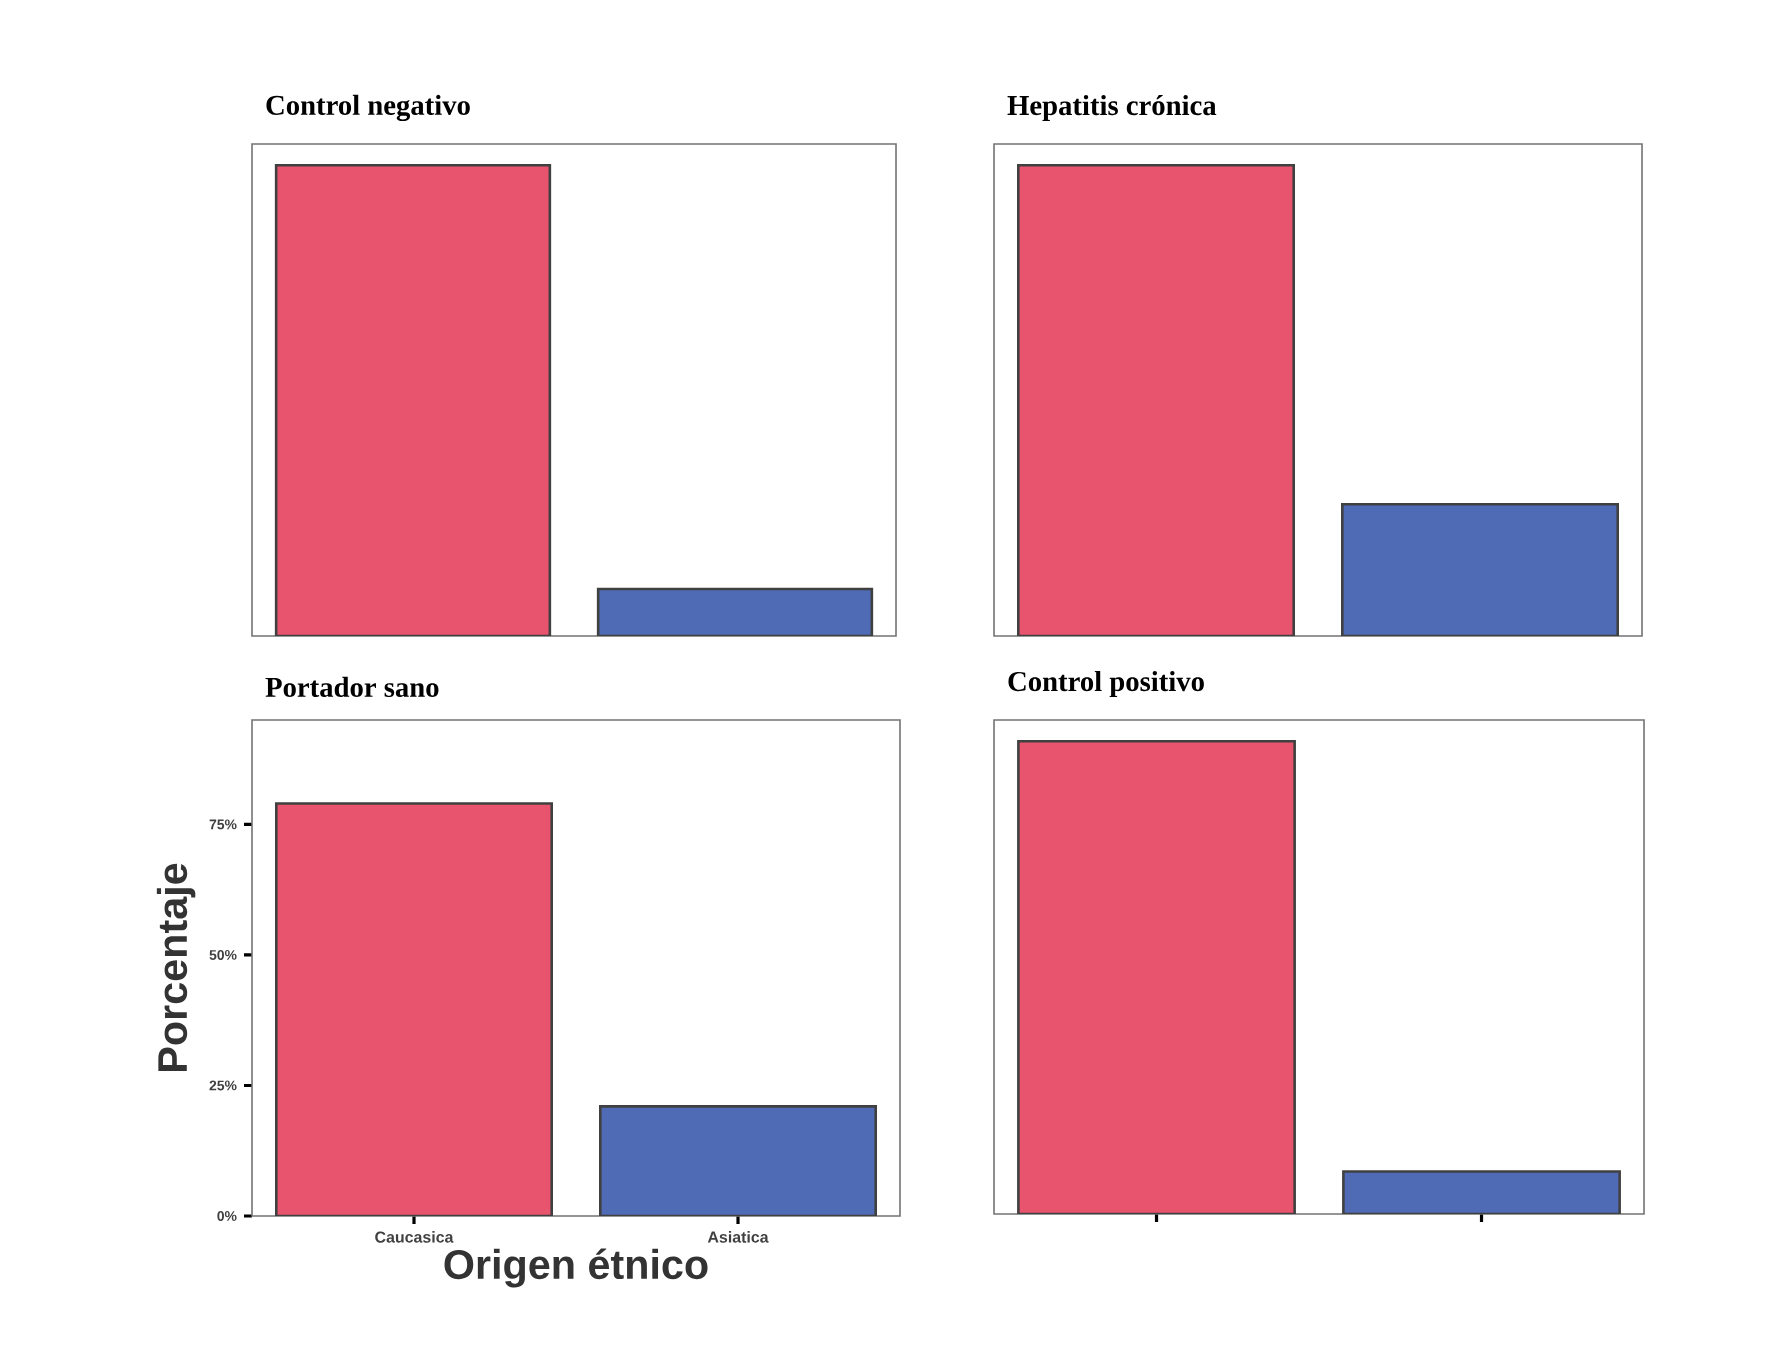  What do you see at coordinates (1112, 107) in the screenshot?
I see `chart-title: Hepatitis crónica` at bounding box center [1112, 107].